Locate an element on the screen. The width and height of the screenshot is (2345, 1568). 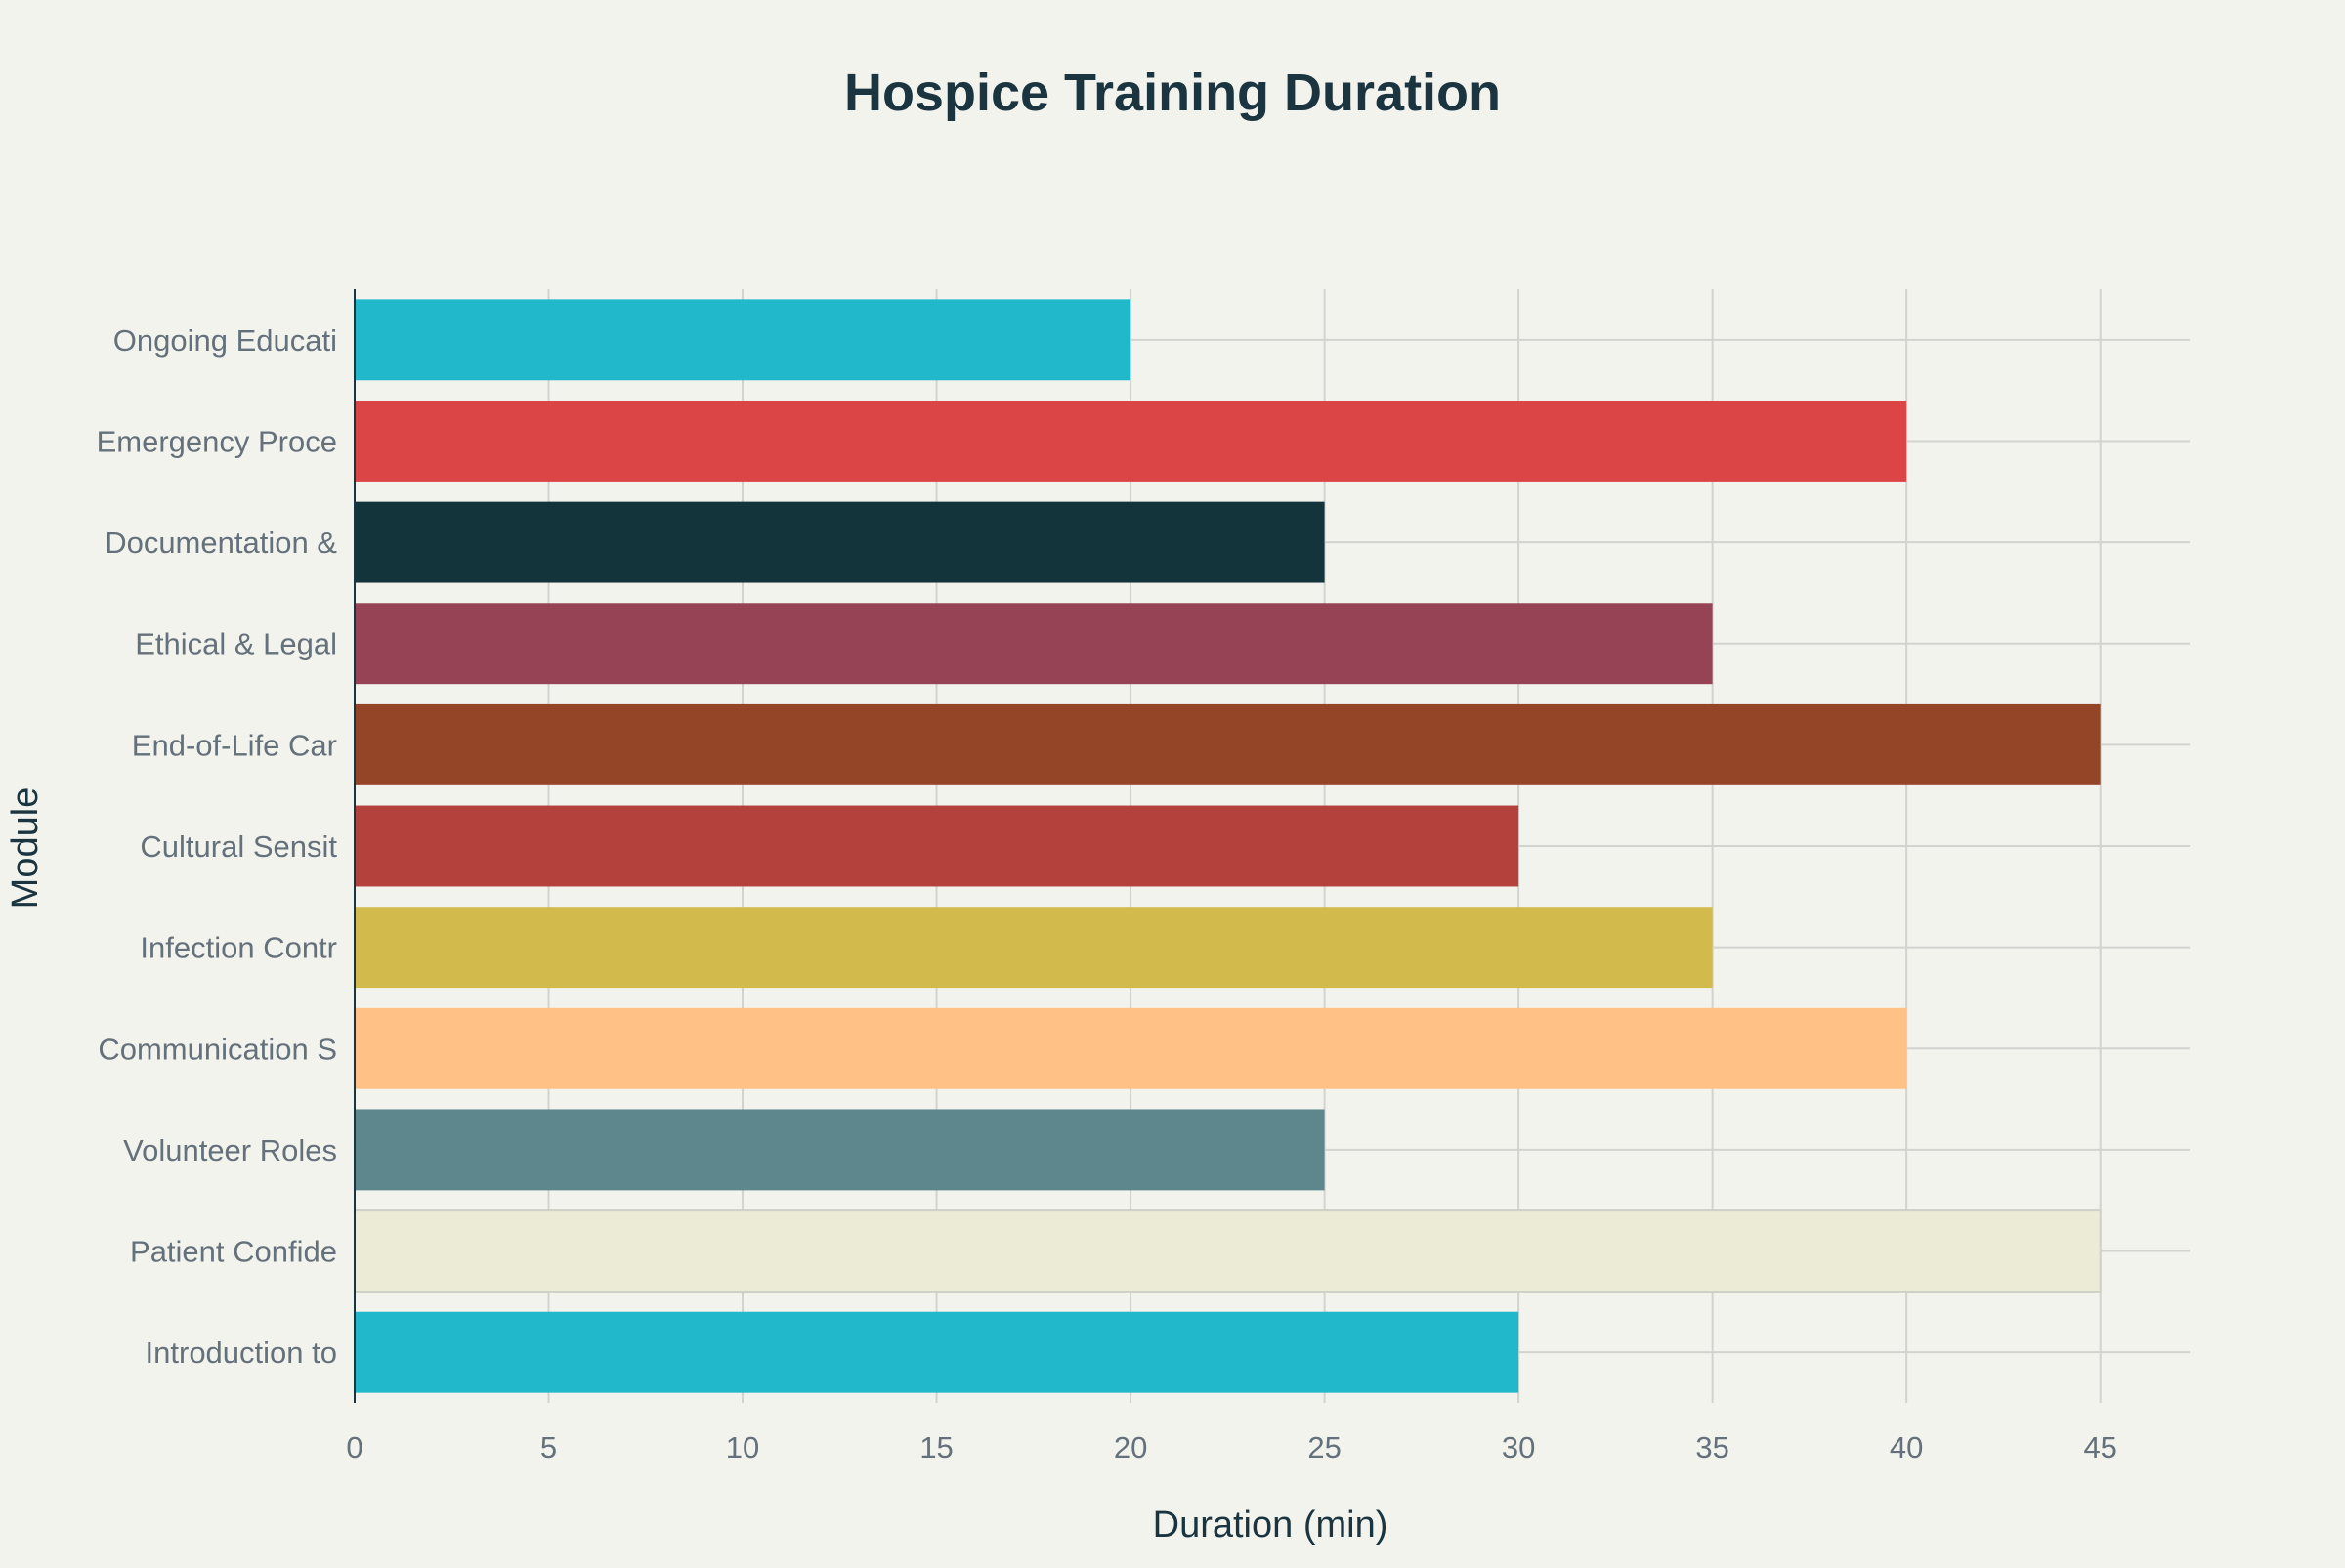
y-tick-label: Ethical & Legal is located at coordinates (236, 644).